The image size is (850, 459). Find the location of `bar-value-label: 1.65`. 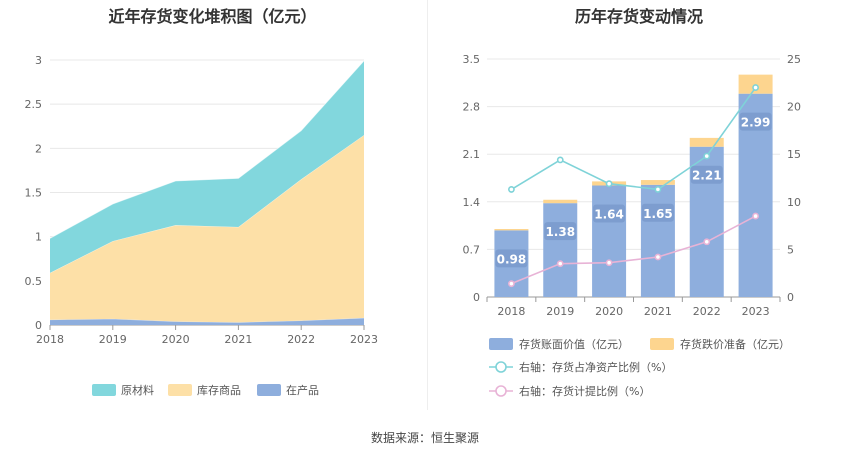

bar-value-label: 1.65 is located at coordinates (658, 214).